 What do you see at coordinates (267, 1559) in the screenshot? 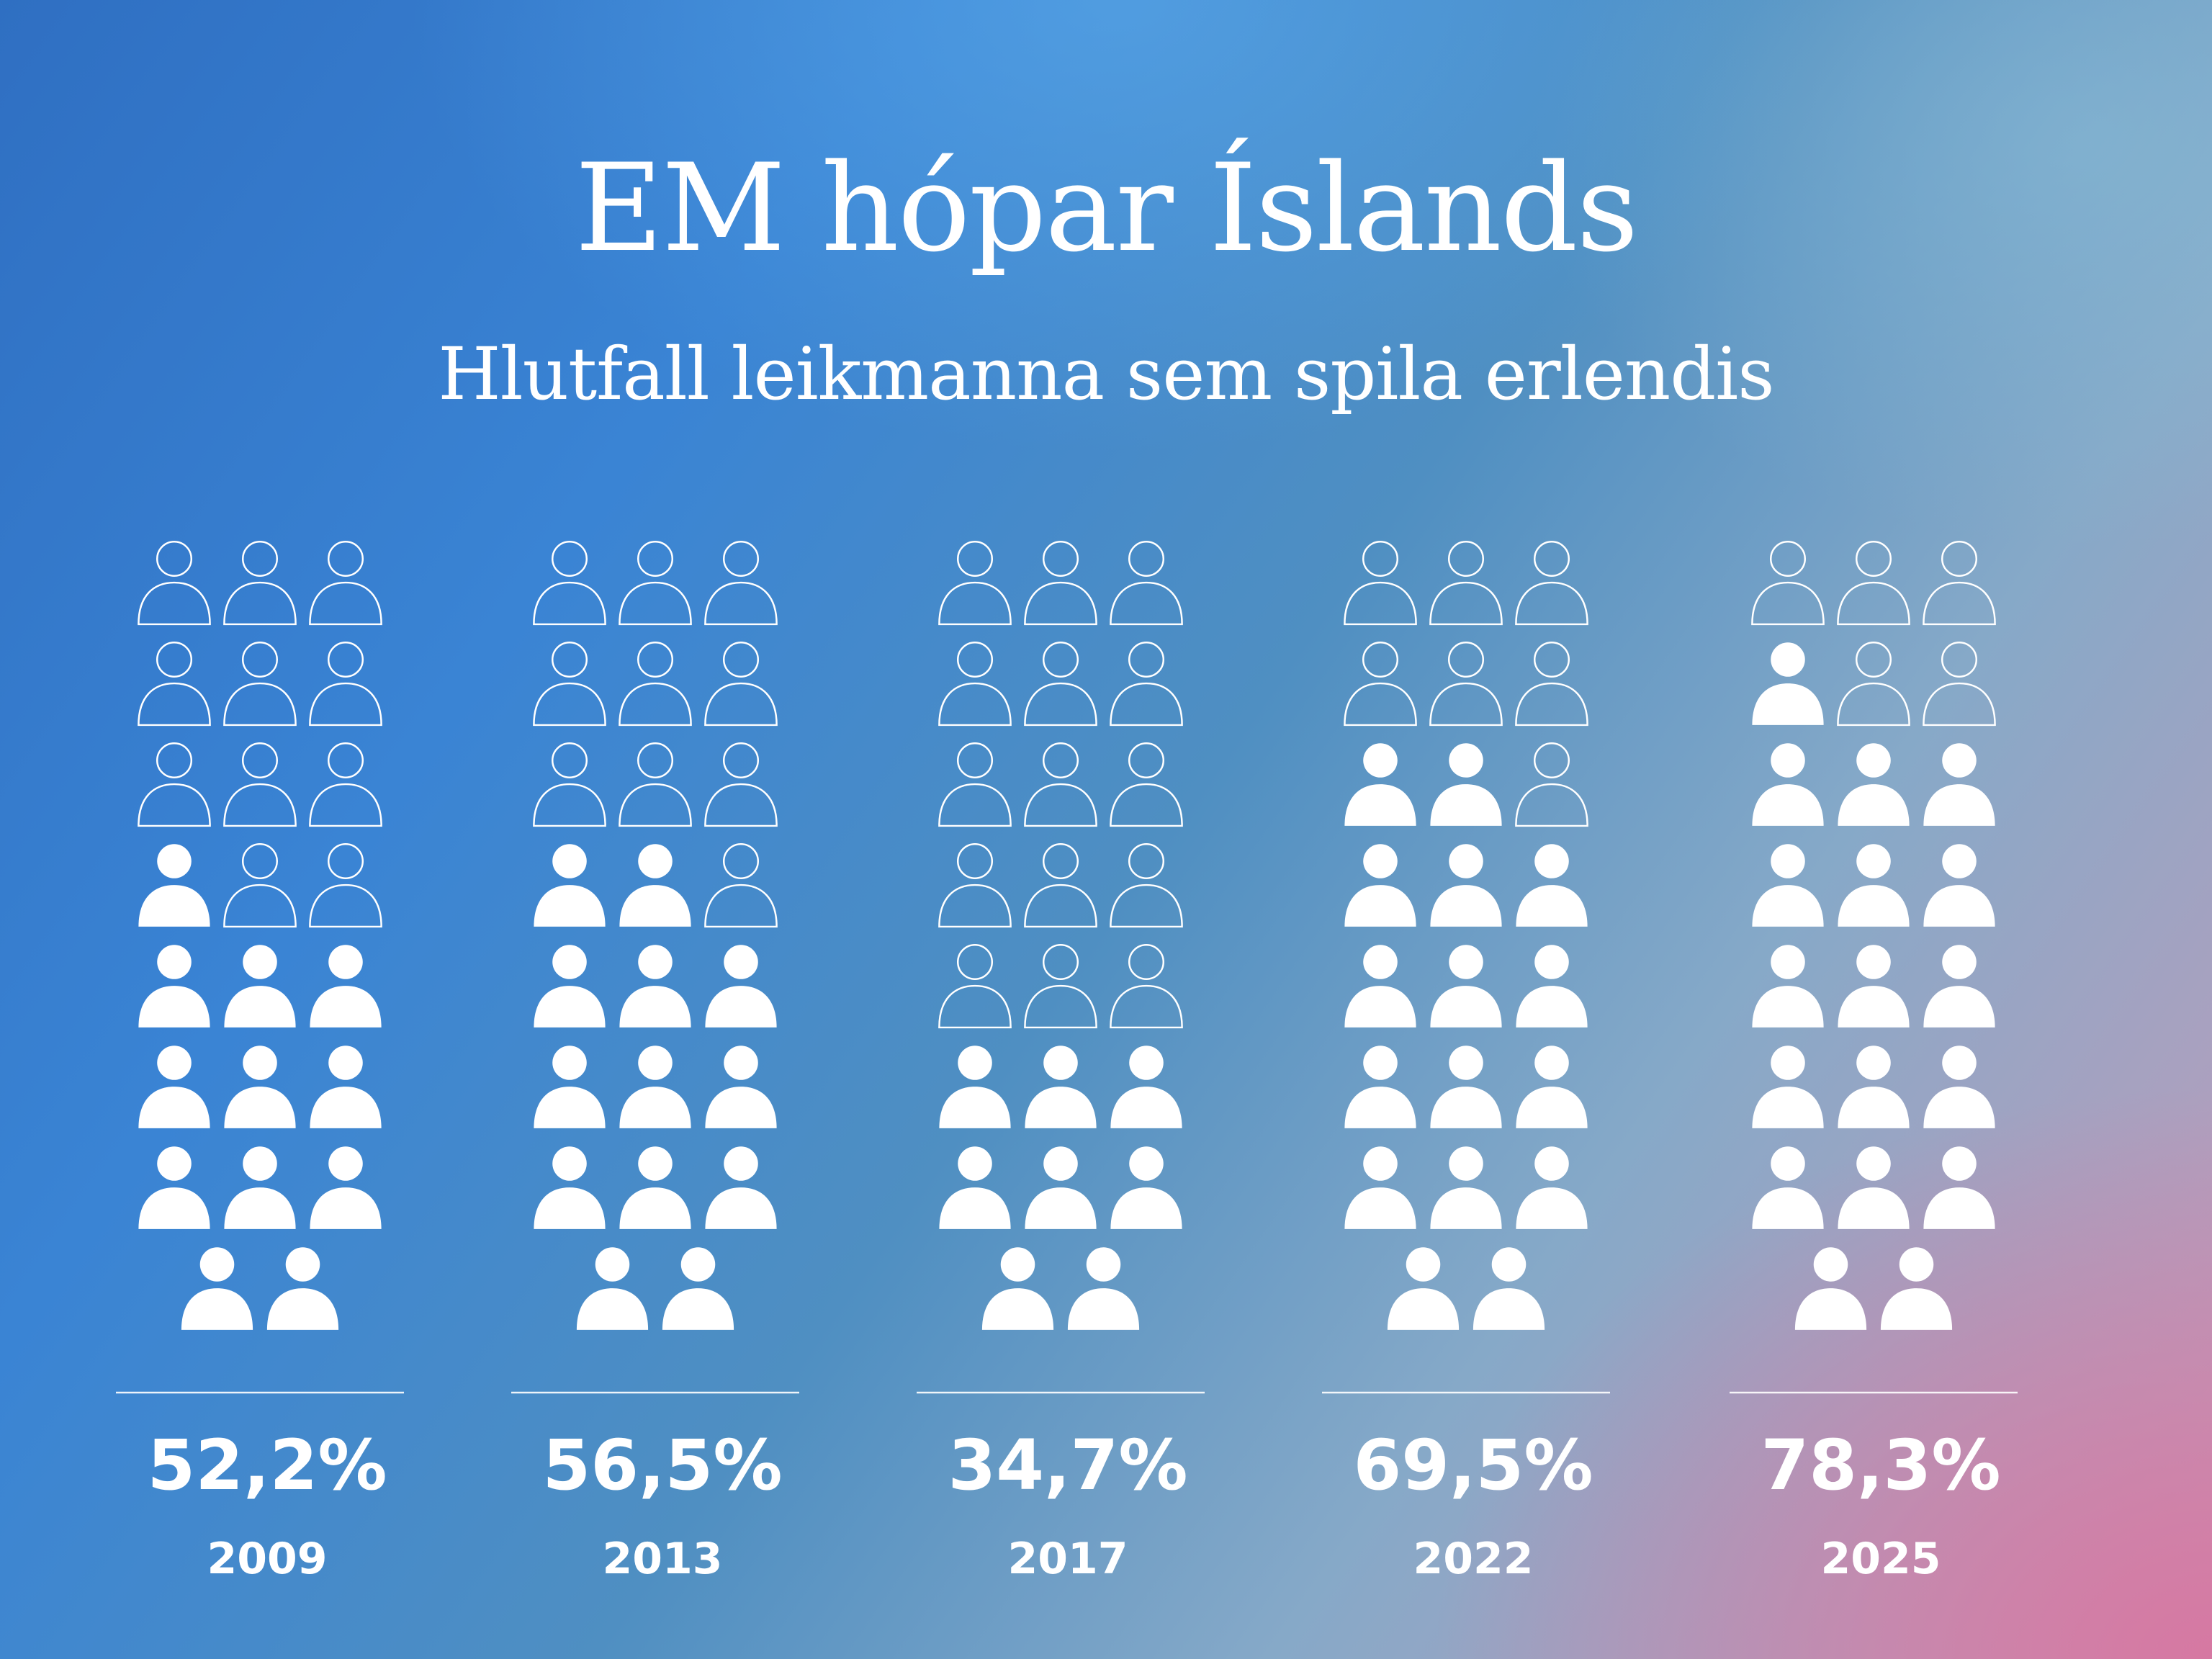
I see `year-label: 2009` at bounding box center [267, 1559].